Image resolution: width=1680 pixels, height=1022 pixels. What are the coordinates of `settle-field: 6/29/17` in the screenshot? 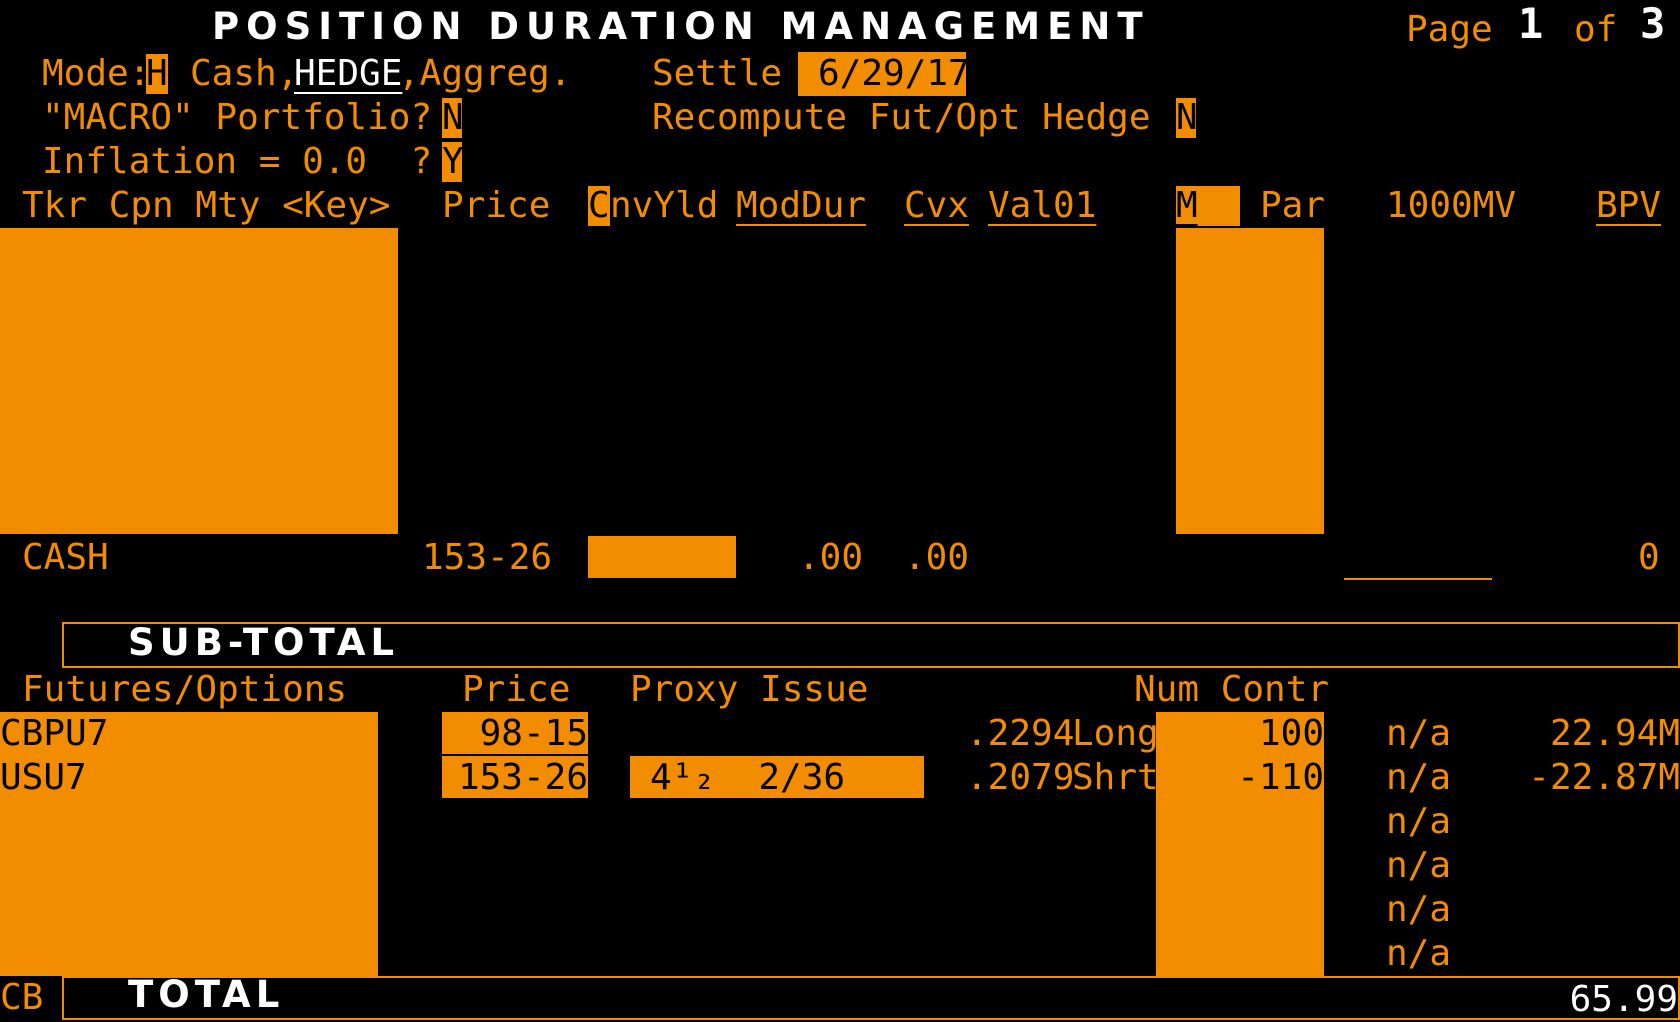 It's located at (894, 73).